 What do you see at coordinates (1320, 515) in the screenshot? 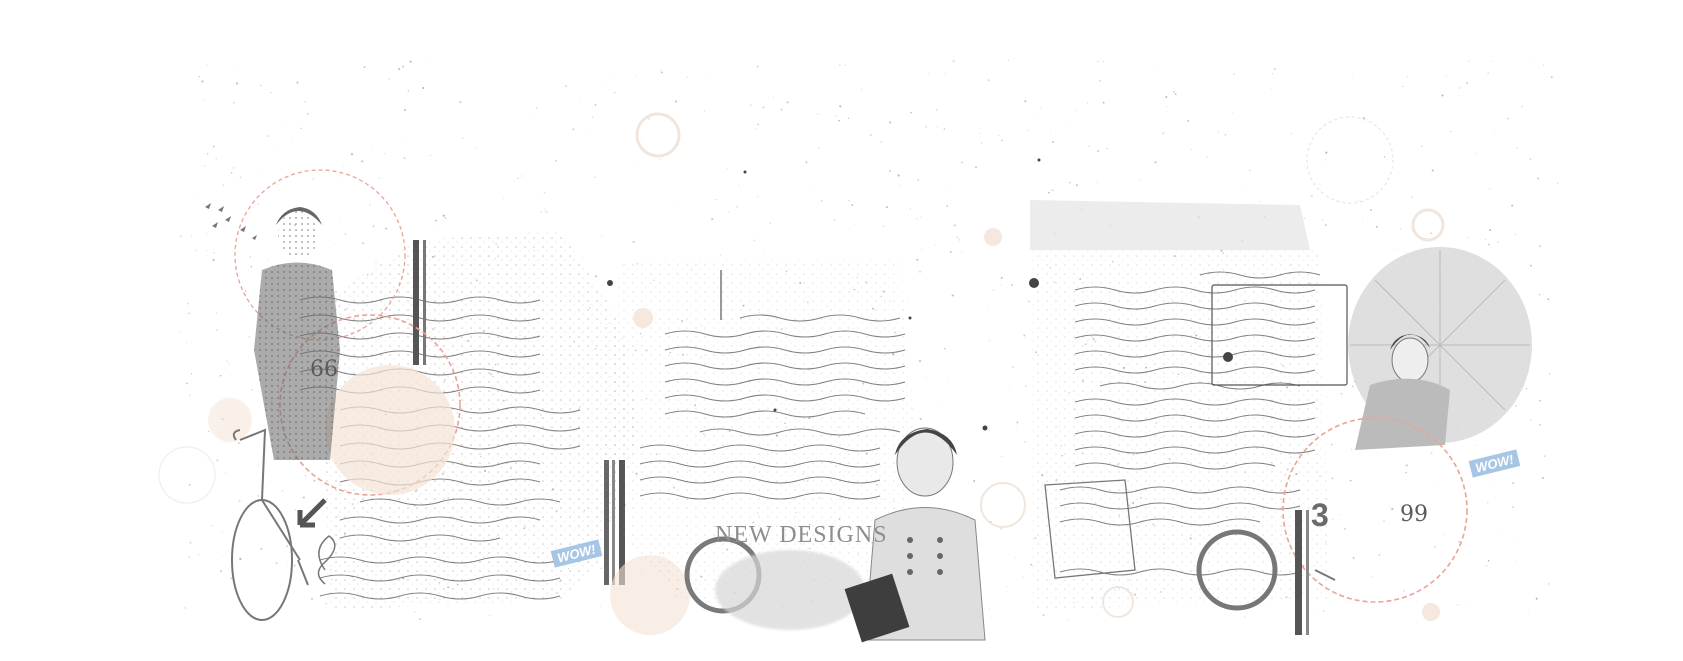
I see `number-badge: 3` at bounding box center [1320, 515].